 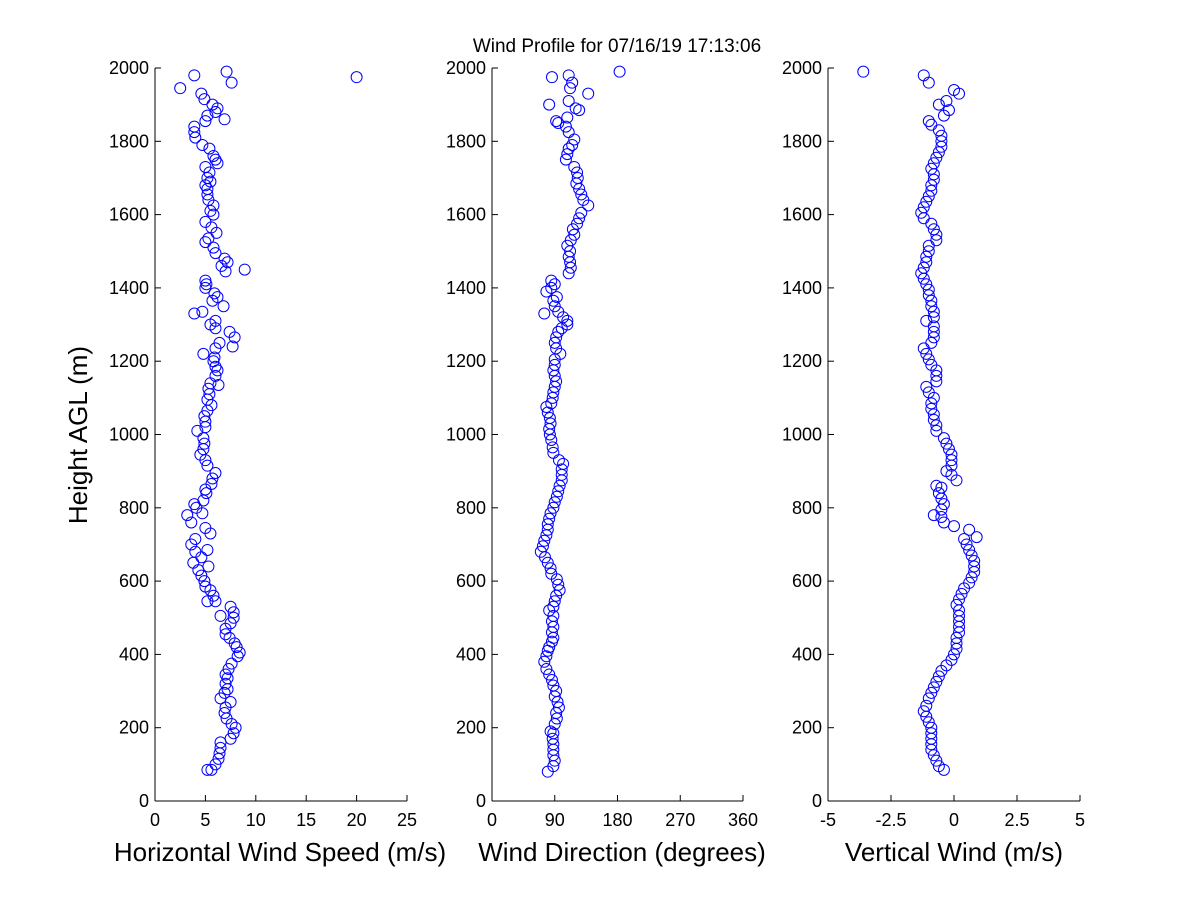 What do you see at coordinates (129, 361) in the screenshot?
I see `y-tick-label: 1200` at bounding box center [129, 361].